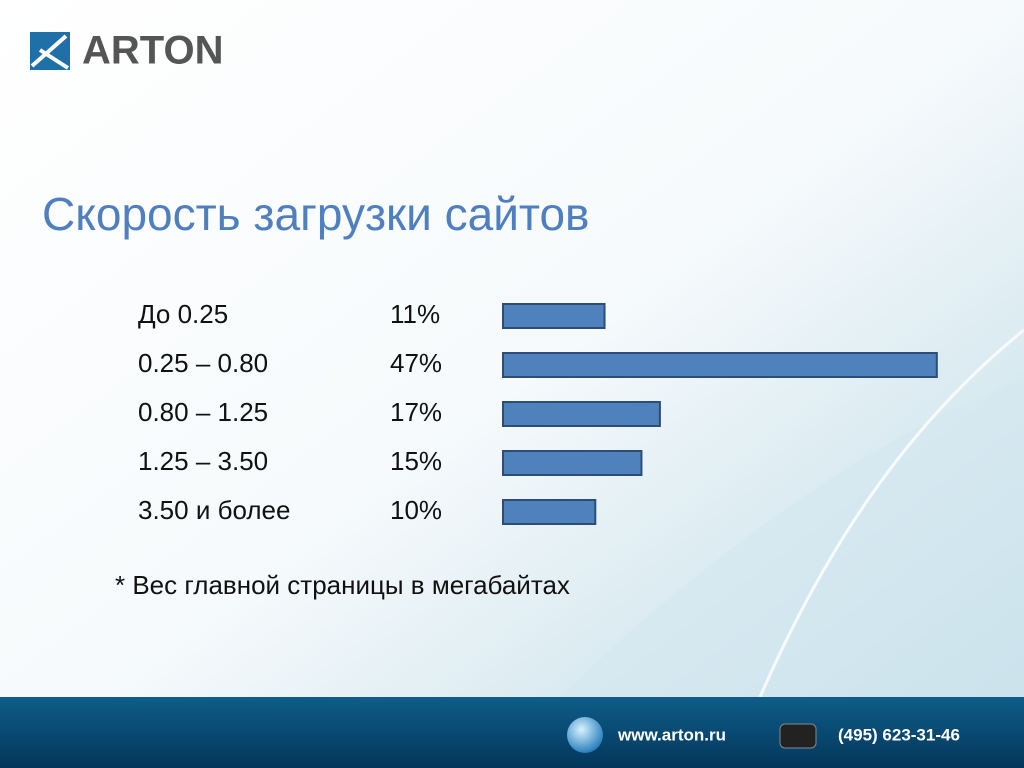 The height and width of the screenshot is (768, 1024). What do you see at coordinates (416, 510) in the screenshot?
I see `value-label: 10%` at bounding box center [416, 510].